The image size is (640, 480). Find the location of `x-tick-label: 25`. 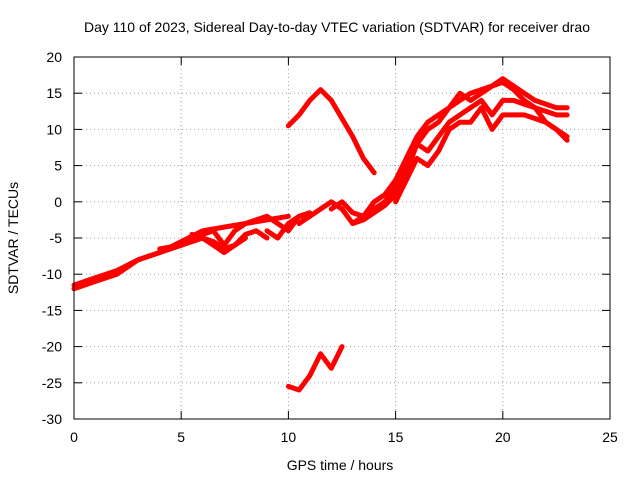

x-tick-label: 25 is located at coordinates (610, 437).